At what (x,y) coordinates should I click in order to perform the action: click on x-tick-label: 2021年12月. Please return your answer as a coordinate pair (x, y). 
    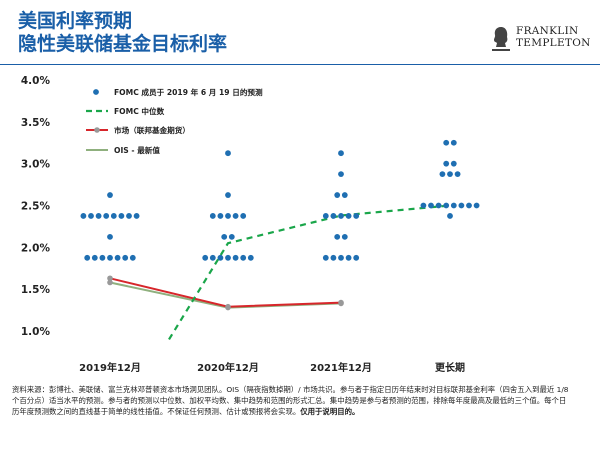
    Looking at the image, I should click on (341, 367).